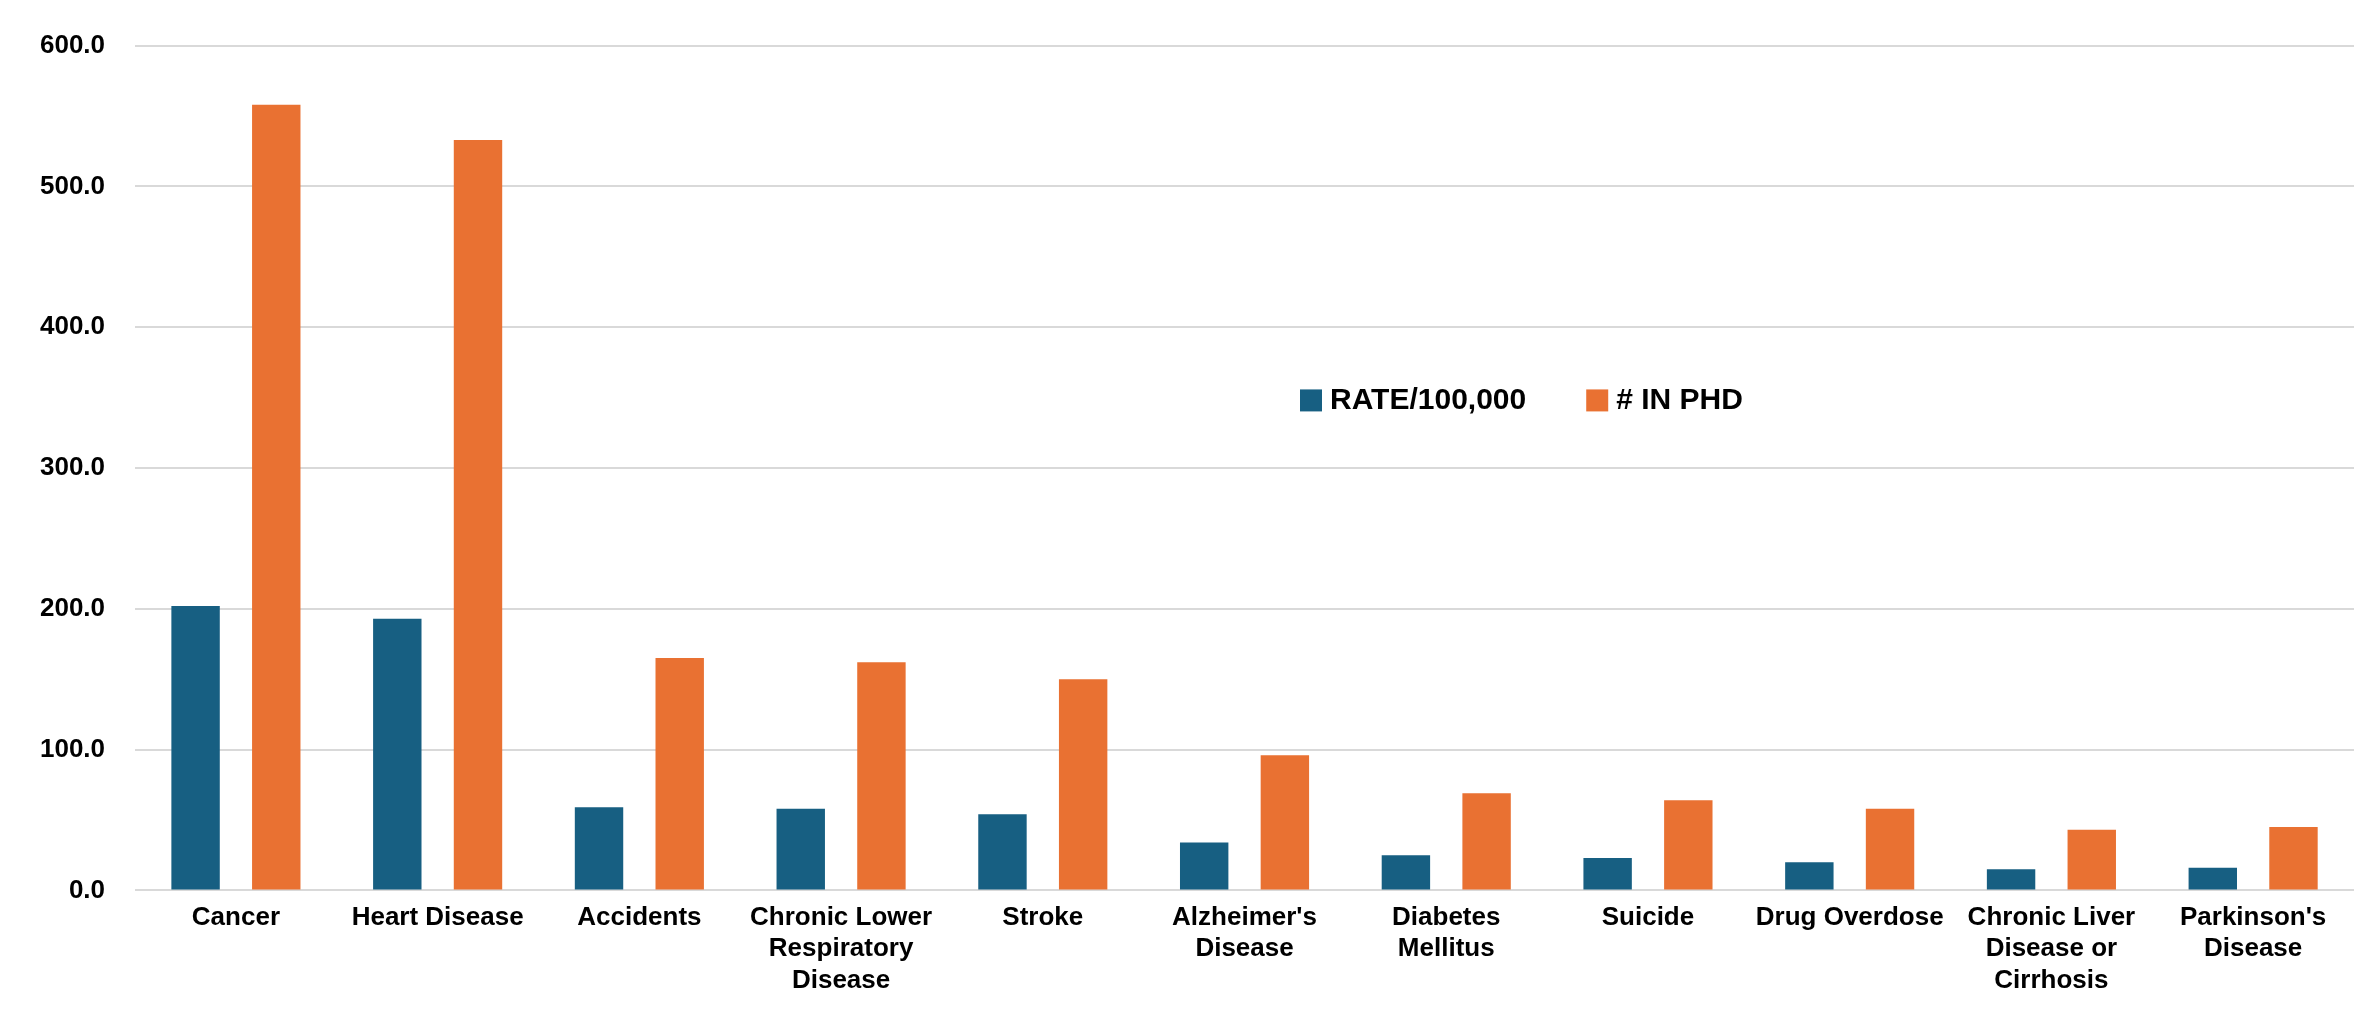 The image size is (2374, 1013). What do you see at coordinates (1849, 916) in the screenshot?
I see `x-tick-label: Drug Overdose` at bounding box center [1849, 916].